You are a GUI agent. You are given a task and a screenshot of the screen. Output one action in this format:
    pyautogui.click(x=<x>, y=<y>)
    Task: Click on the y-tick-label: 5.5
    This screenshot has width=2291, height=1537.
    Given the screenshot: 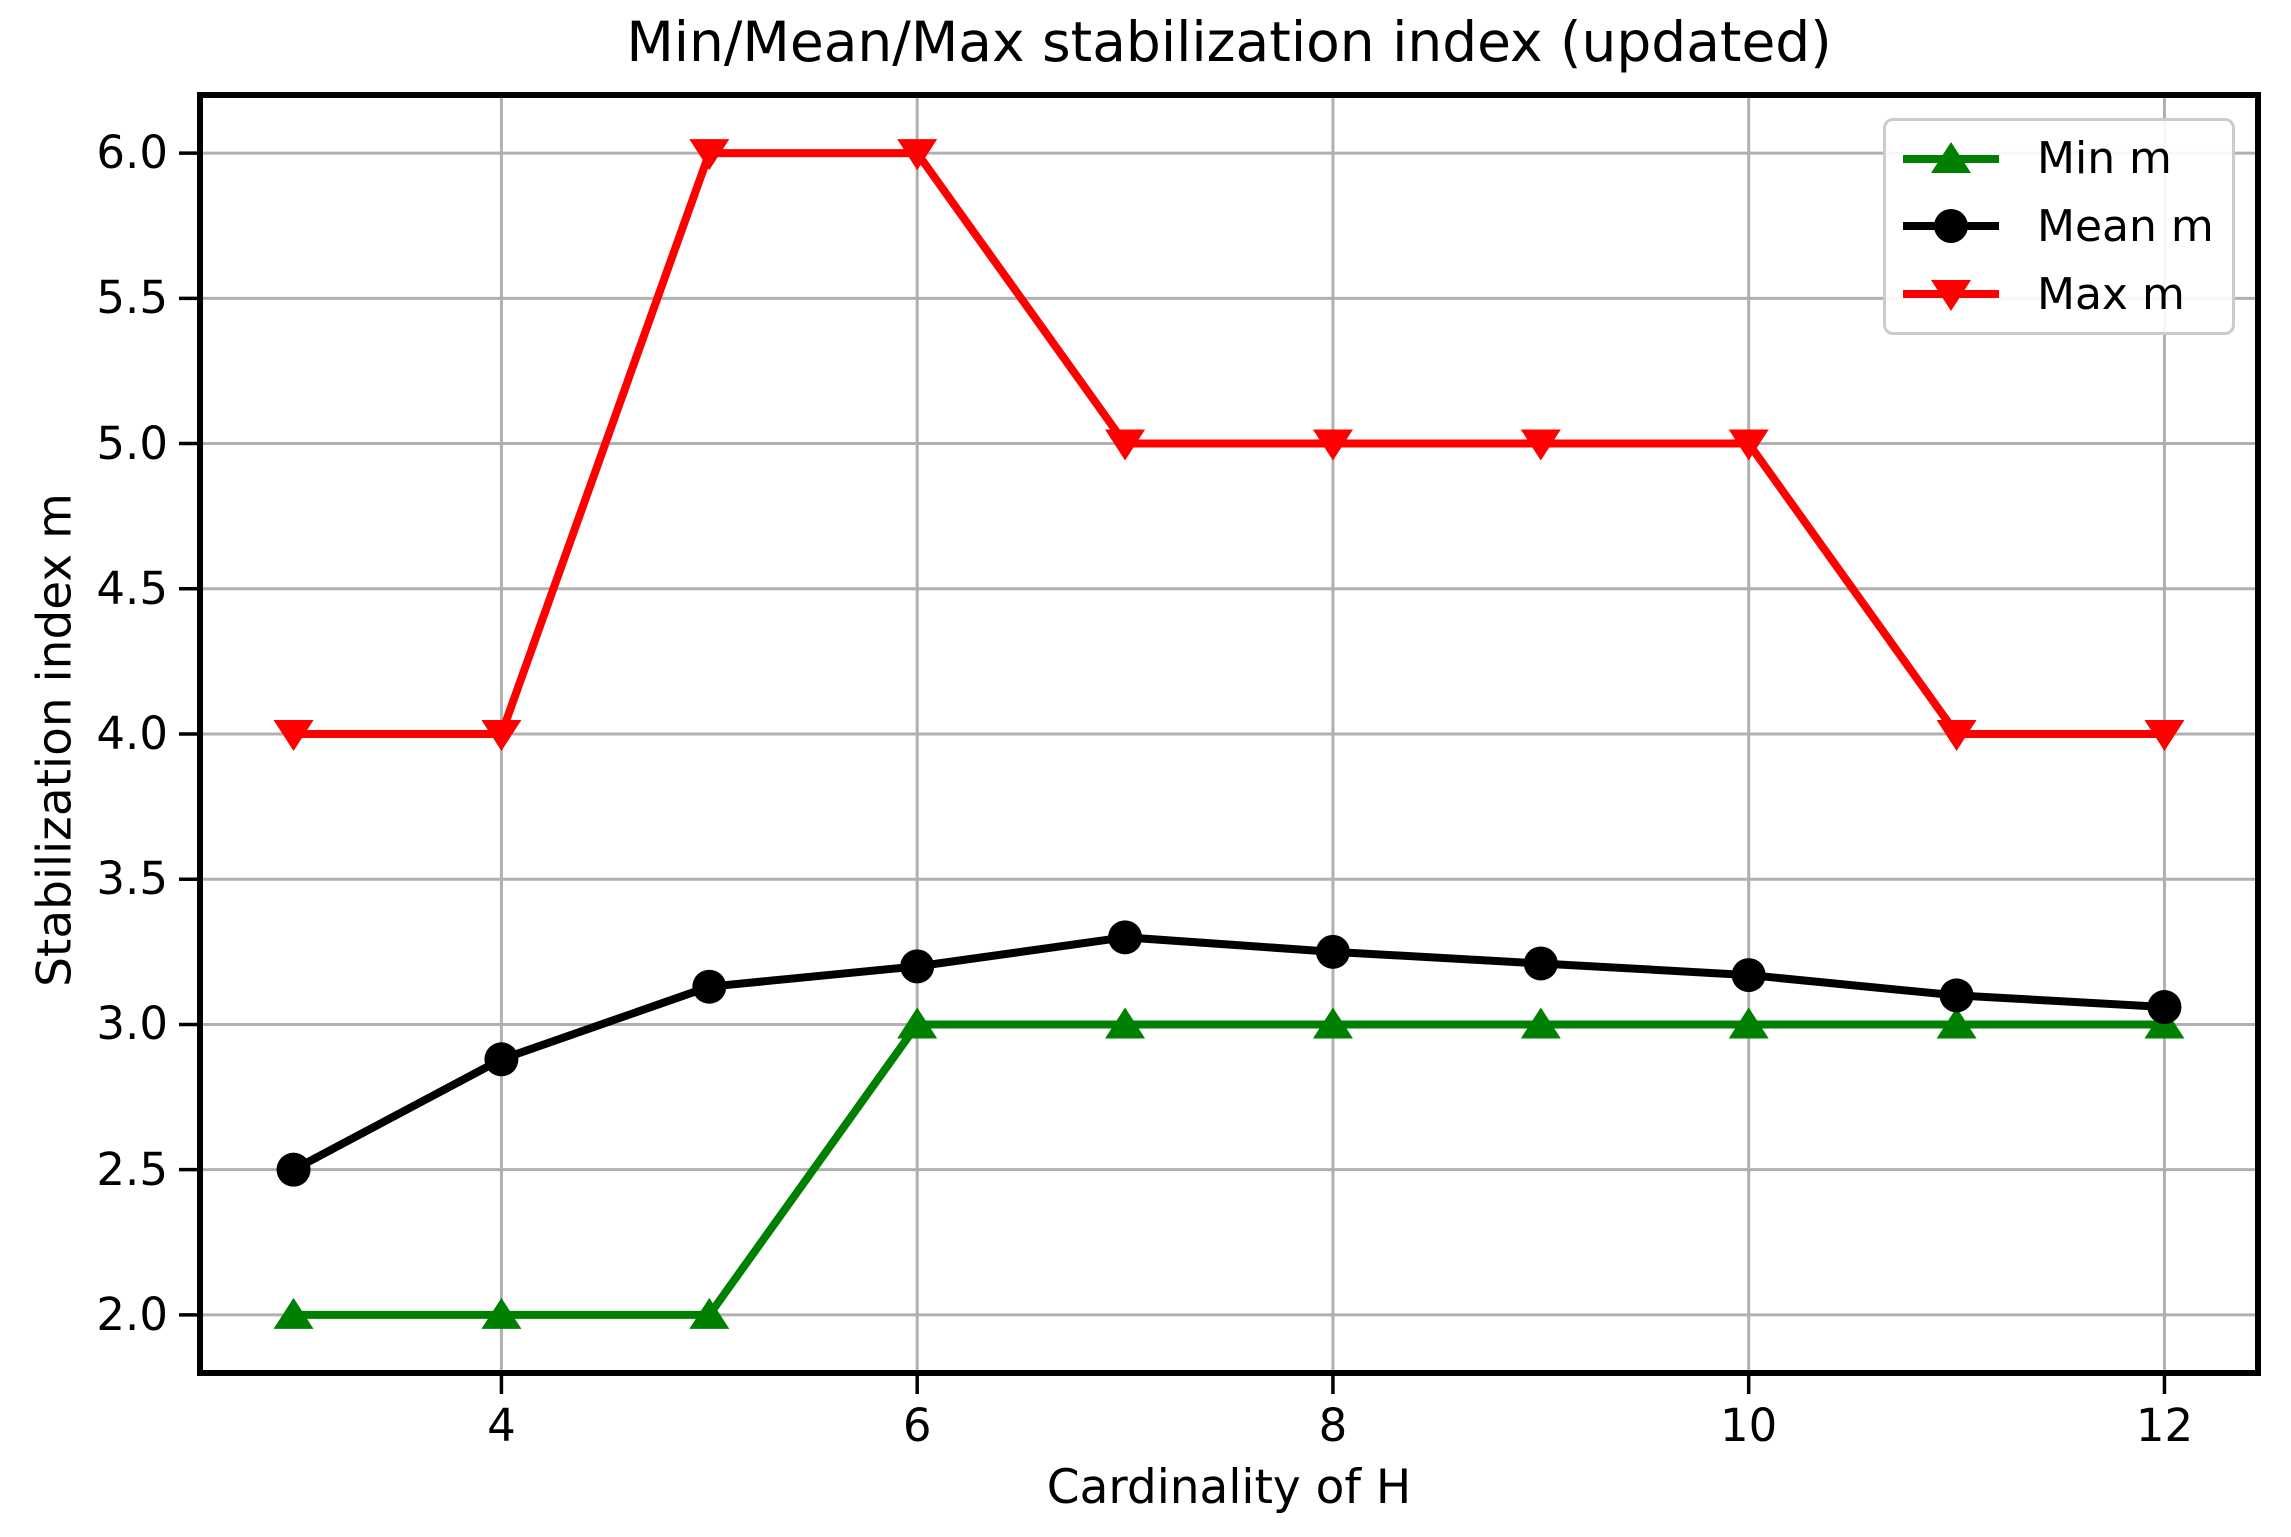 What is the action you would take?
    pyautogui.click(x=132, y=298)
    